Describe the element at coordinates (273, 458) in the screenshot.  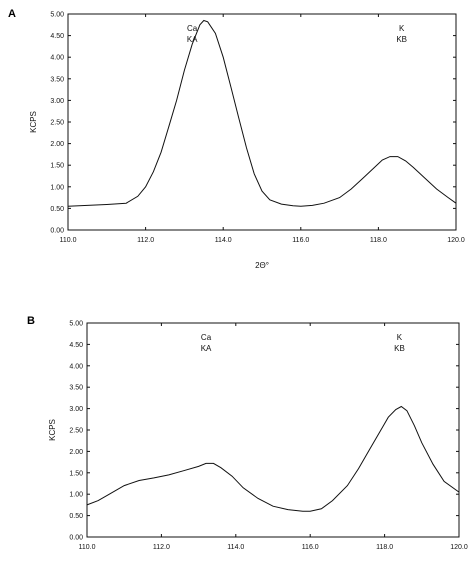
I see `spectrum-line` at that location.